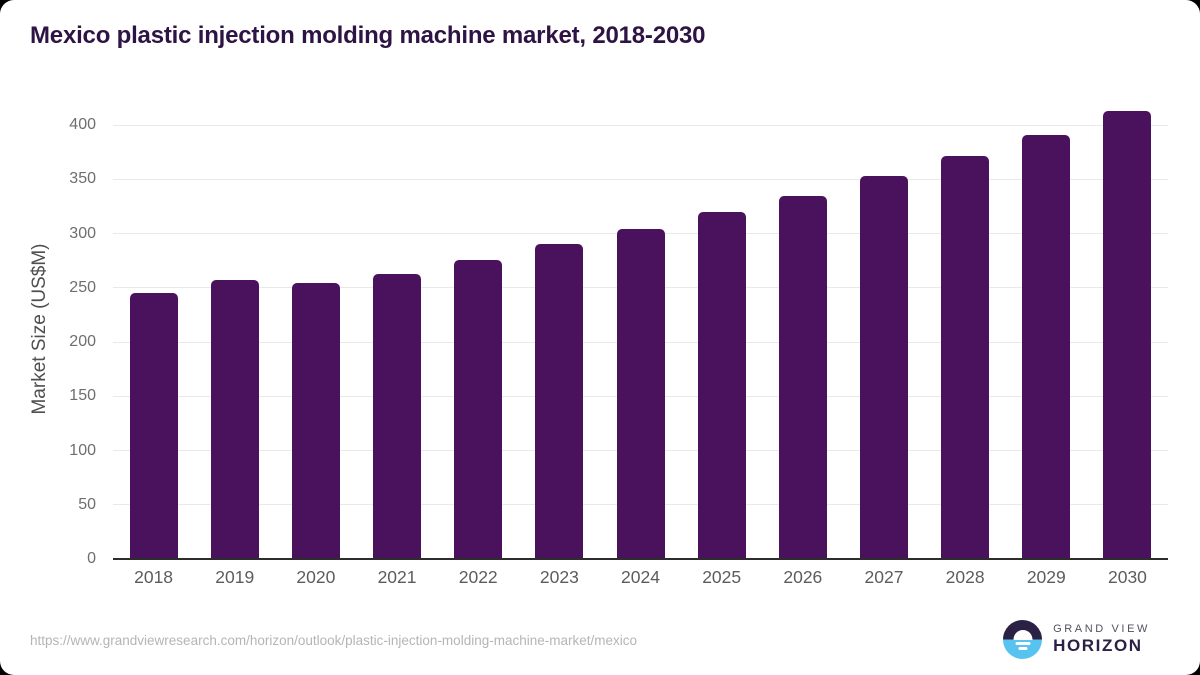 This screenshot has width=1200, height=675. I want to click on y-axis-ticks: 0 50 100 150 200 250 300 350 400, so click(48, 333).